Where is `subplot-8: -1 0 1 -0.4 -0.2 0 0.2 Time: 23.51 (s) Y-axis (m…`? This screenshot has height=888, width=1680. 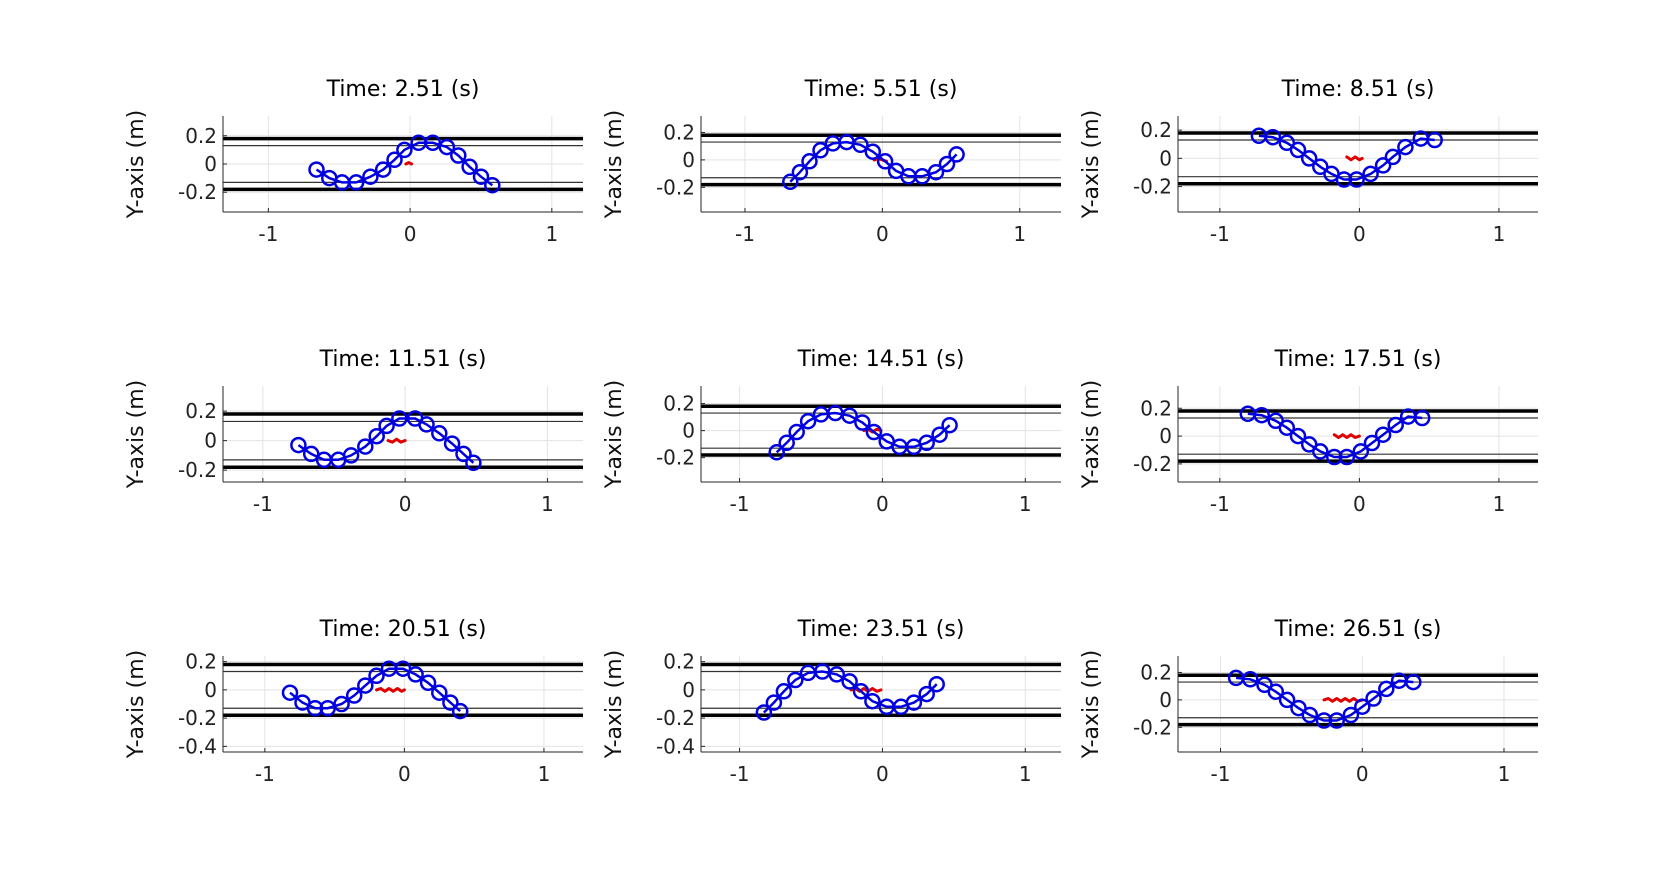
subplot-8: -1 0 1 -0.4 -0.2 0 0.2 Time: 23.51 (s) Y-axis (m… is located at coordinates (831, 701).